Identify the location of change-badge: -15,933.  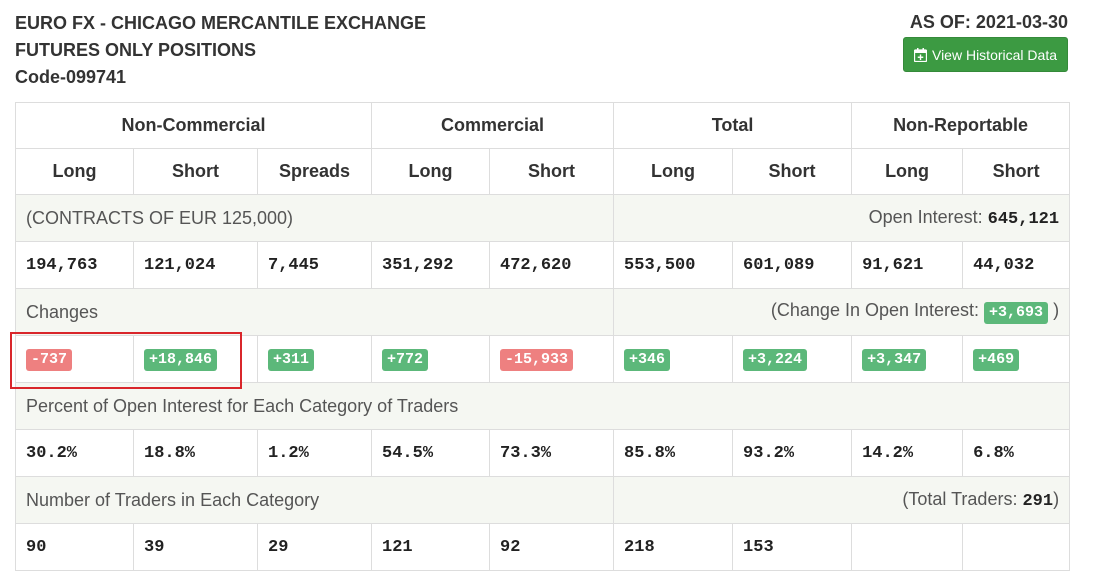
(537, 360).